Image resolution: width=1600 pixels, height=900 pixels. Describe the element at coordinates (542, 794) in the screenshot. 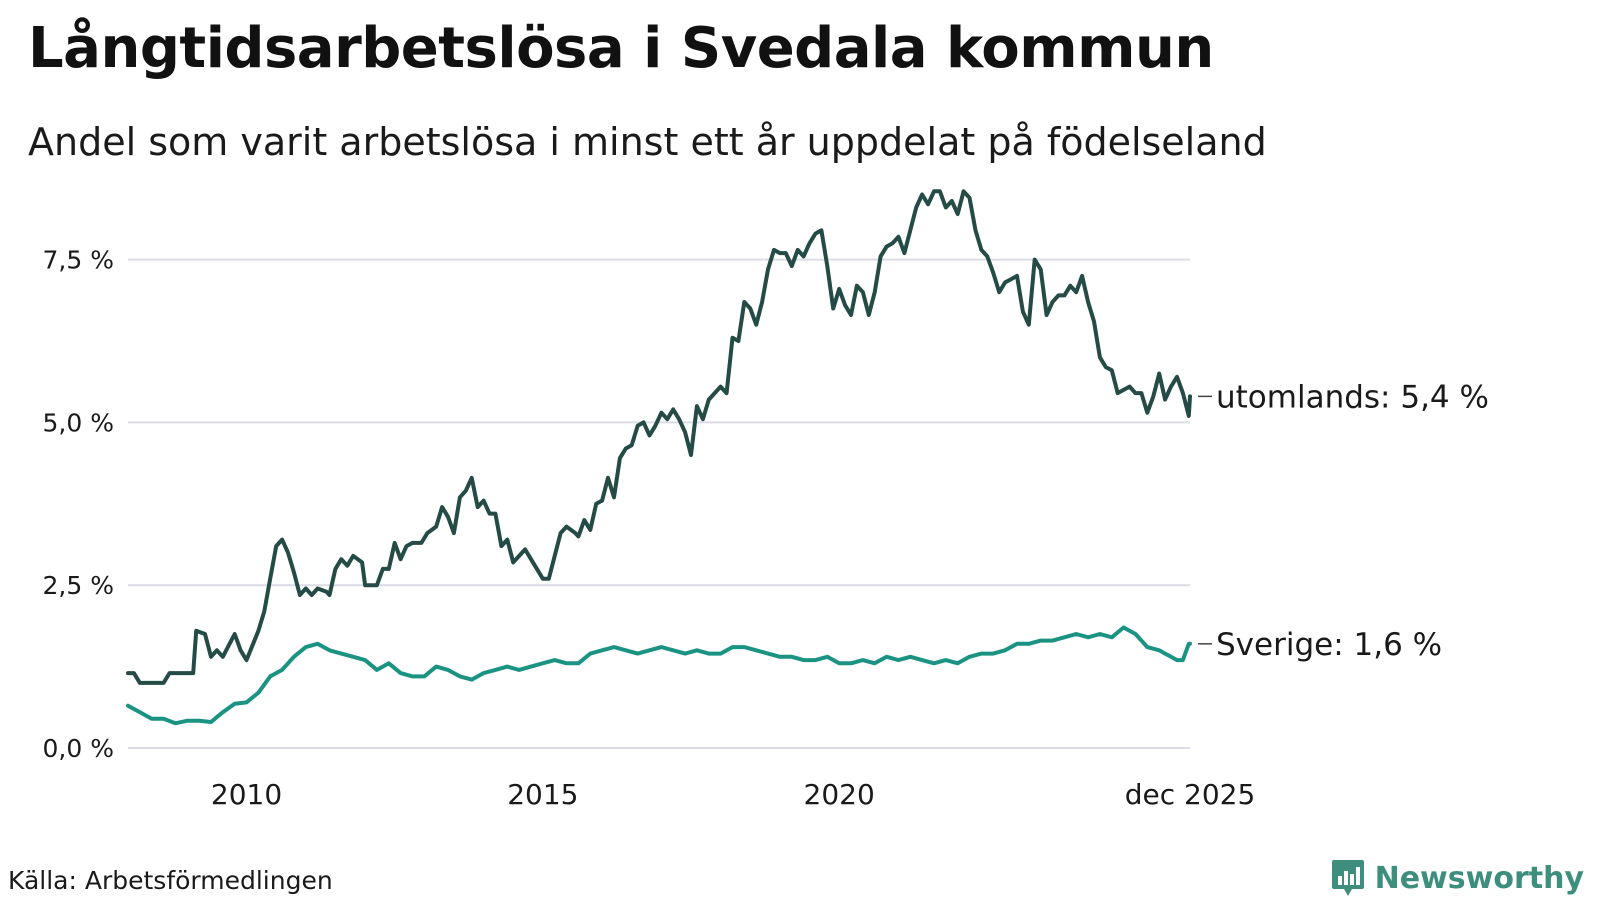

I see `x-tick-label: 2015` at that location.